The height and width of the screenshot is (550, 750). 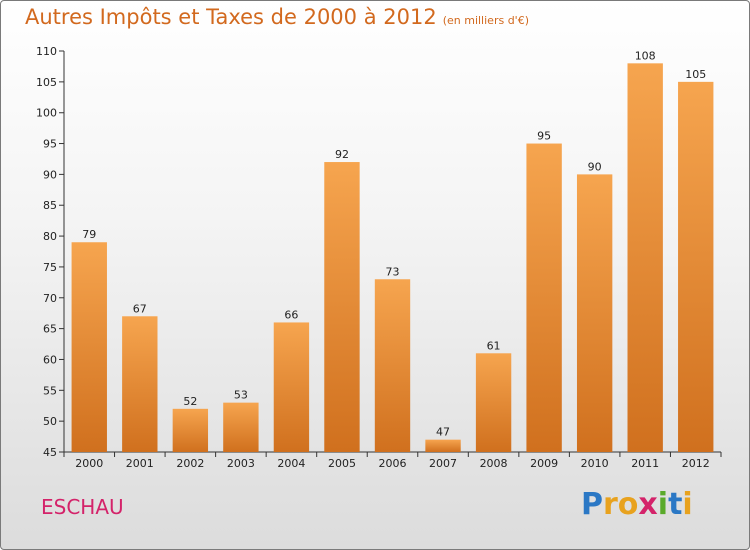 I want to click on data-label: 90, so click(x=595, y=166).